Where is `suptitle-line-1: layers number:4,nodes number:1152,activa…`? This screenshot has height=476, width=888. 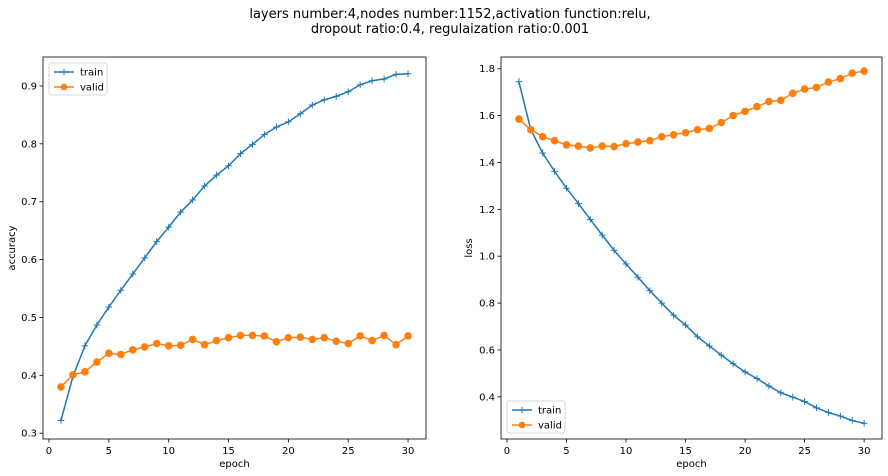 suptitle-line-1: layers number:4,nodes number:1152,activa… is located at coordinates (449, 14).